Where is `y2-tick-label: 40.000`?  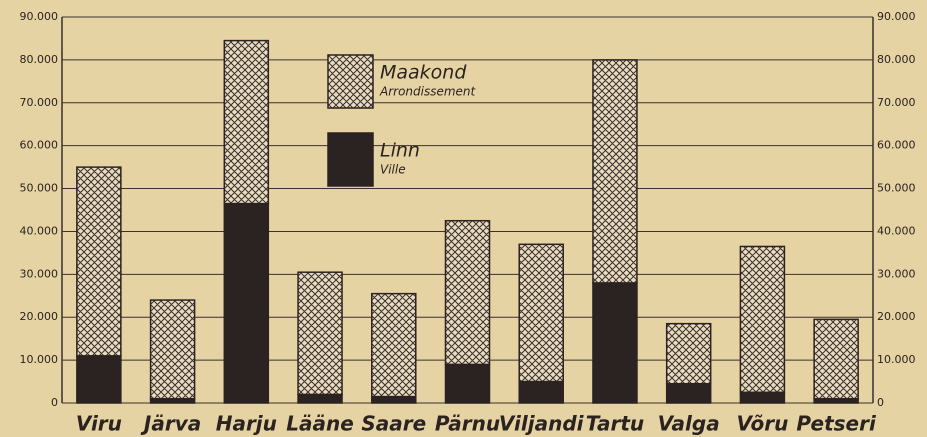
y2-tick-label: 40.000 is located at coordinates (896, 230).